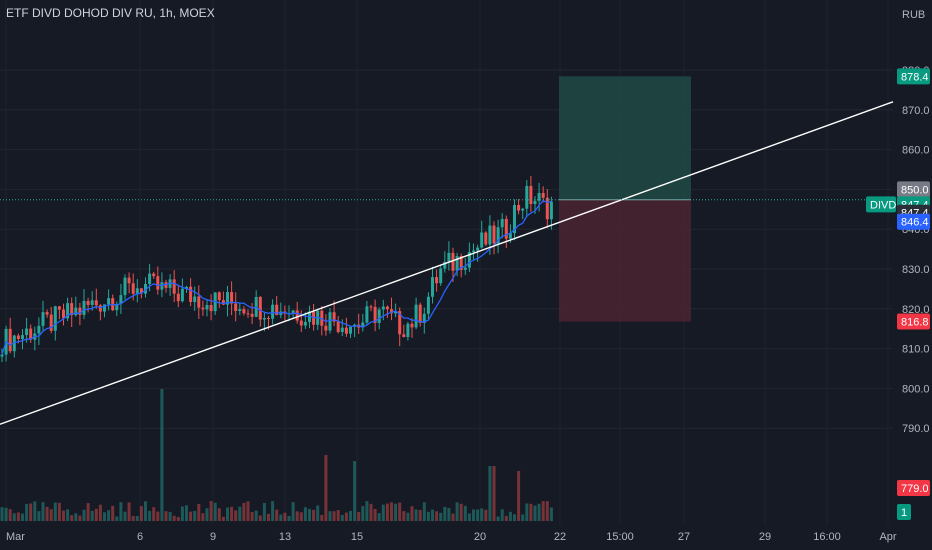 The image size is (932, 550). I want to click on volume-max-tag, so click(913, 488).